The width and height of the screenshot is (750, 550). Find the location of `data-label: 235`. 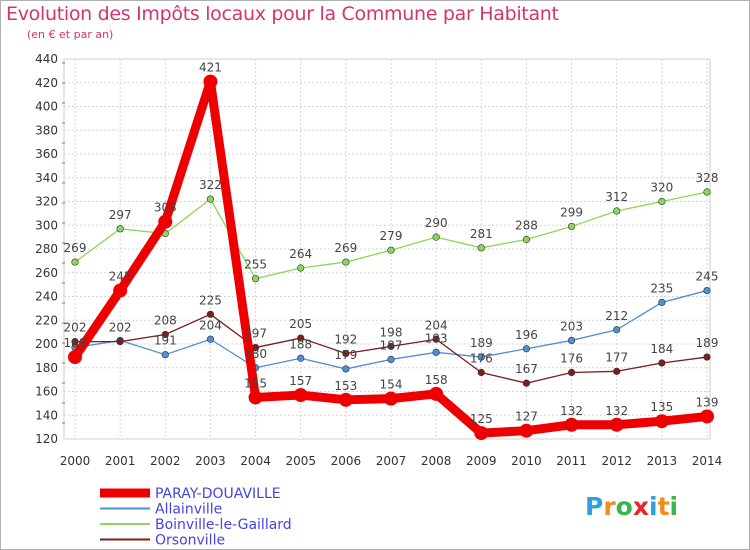

data-label: 235 is located at coordinates (661, 288).